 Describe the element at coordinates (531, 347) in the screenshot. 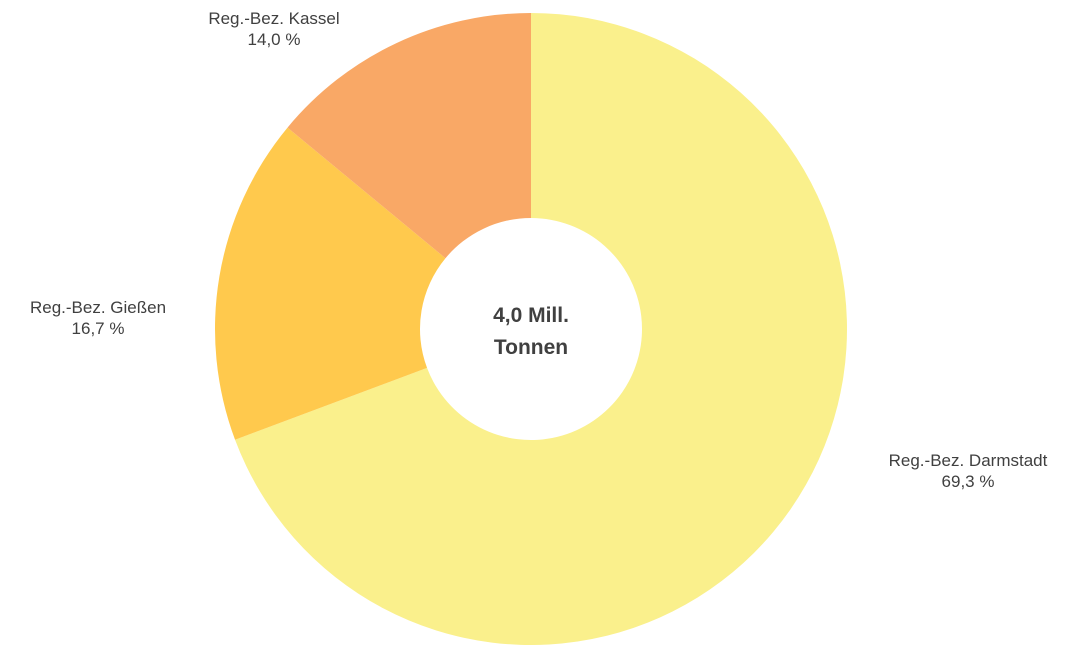

I see `center-label-line2: Tonnen` at that location.